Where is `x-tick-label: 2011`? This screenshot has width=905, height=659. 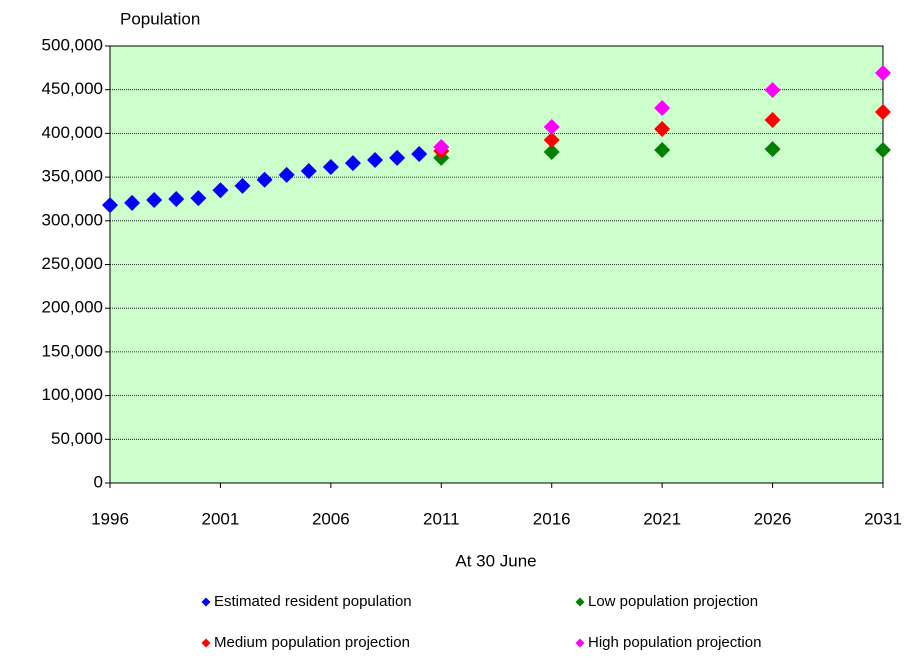
x-tick-label: 2011 is located at coordinates (441, 518).